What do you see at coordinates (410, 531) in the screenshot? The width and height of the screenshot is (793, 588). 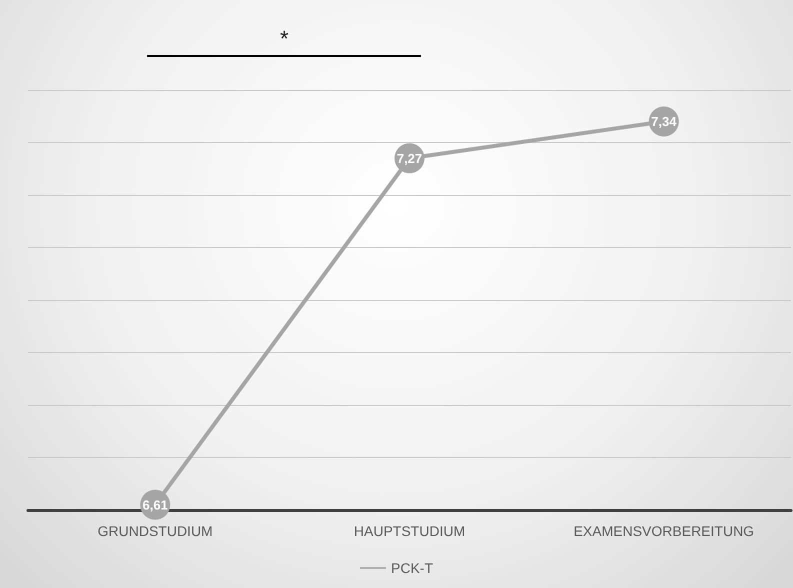 I see `x-tick-label: HAUPTSTUDIUM` at bounding box center [410, 531].